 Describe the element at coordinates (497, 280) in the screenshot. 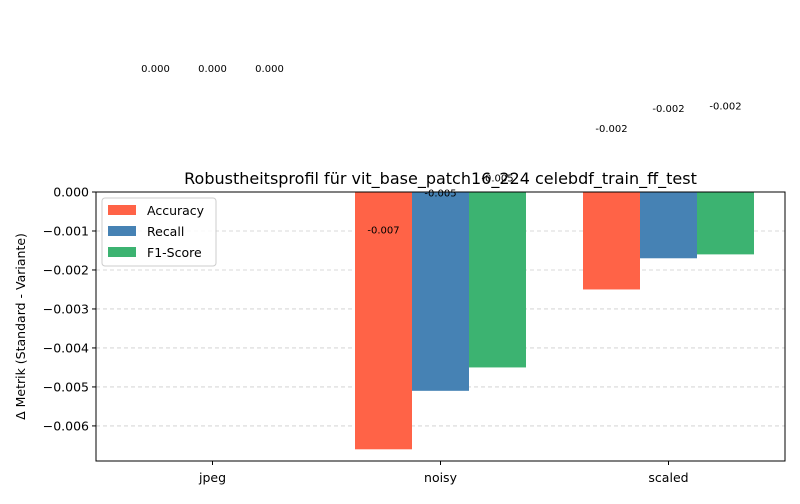

I see `bar-f1-score-noisy` at that location.